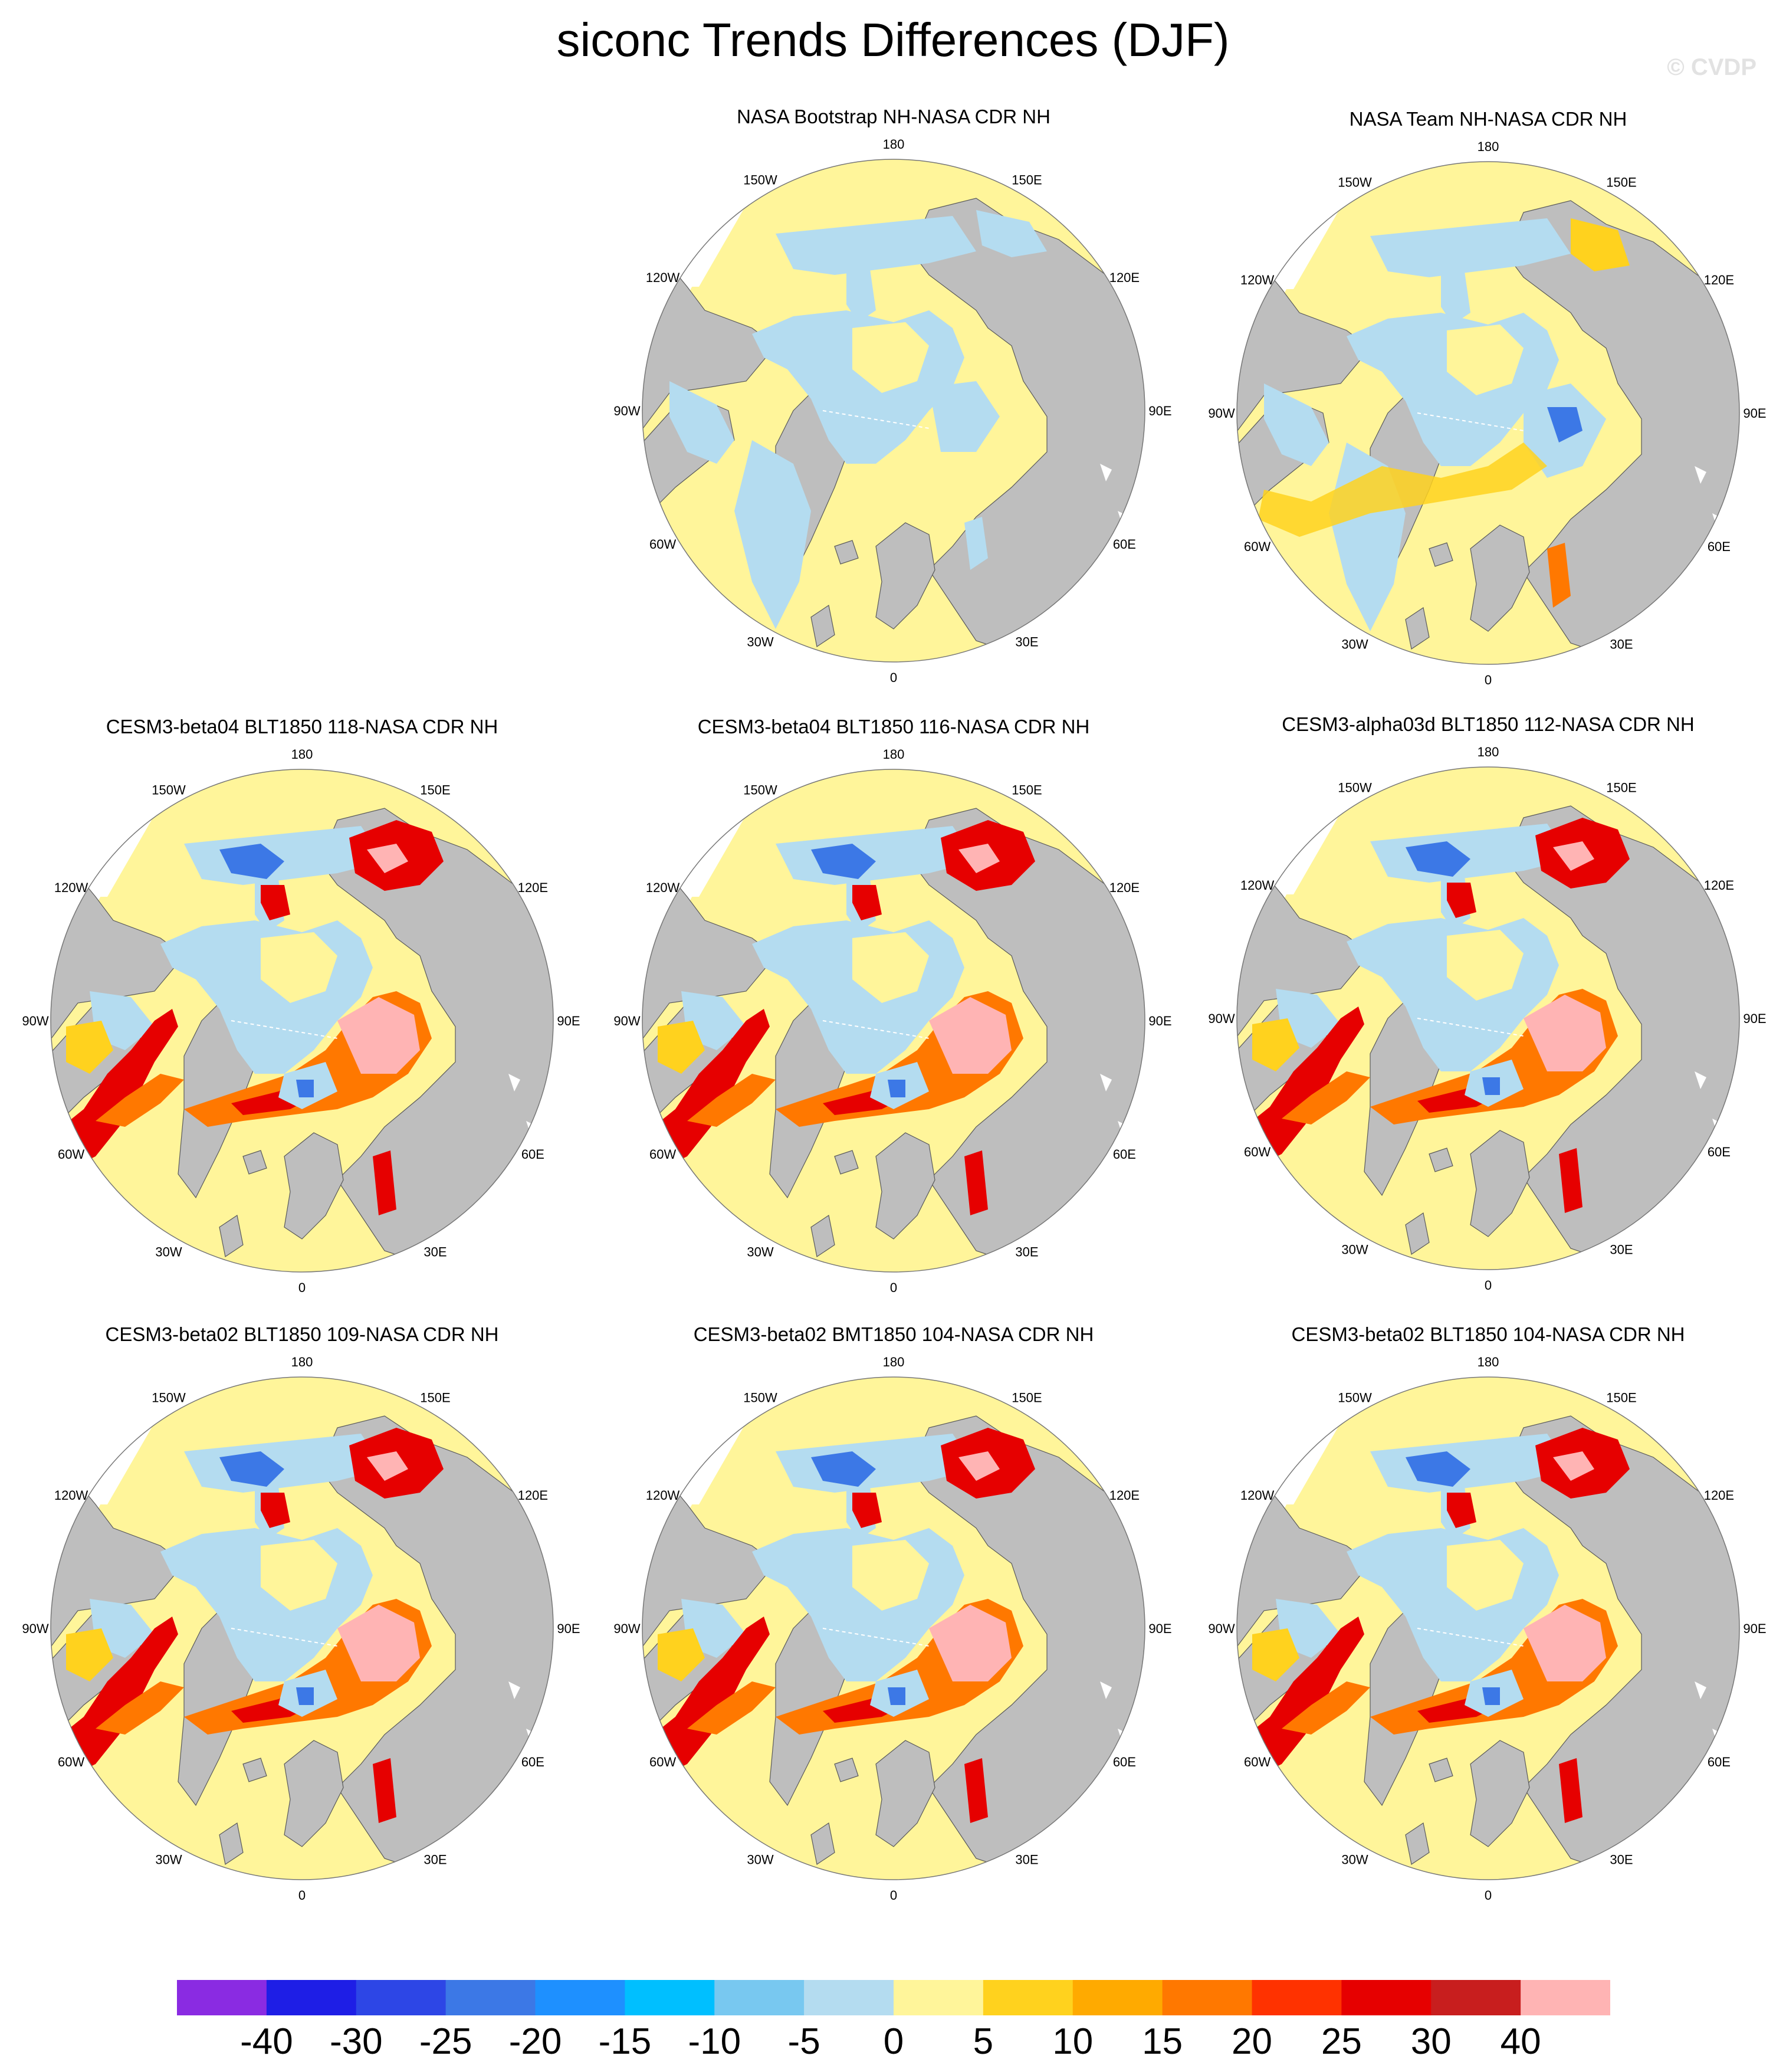 This screenshot has width=1786, height=2072. Describe the element at coordinates (1712, 67) in the screenshot. I see `watermark: © CVDP` at that location.